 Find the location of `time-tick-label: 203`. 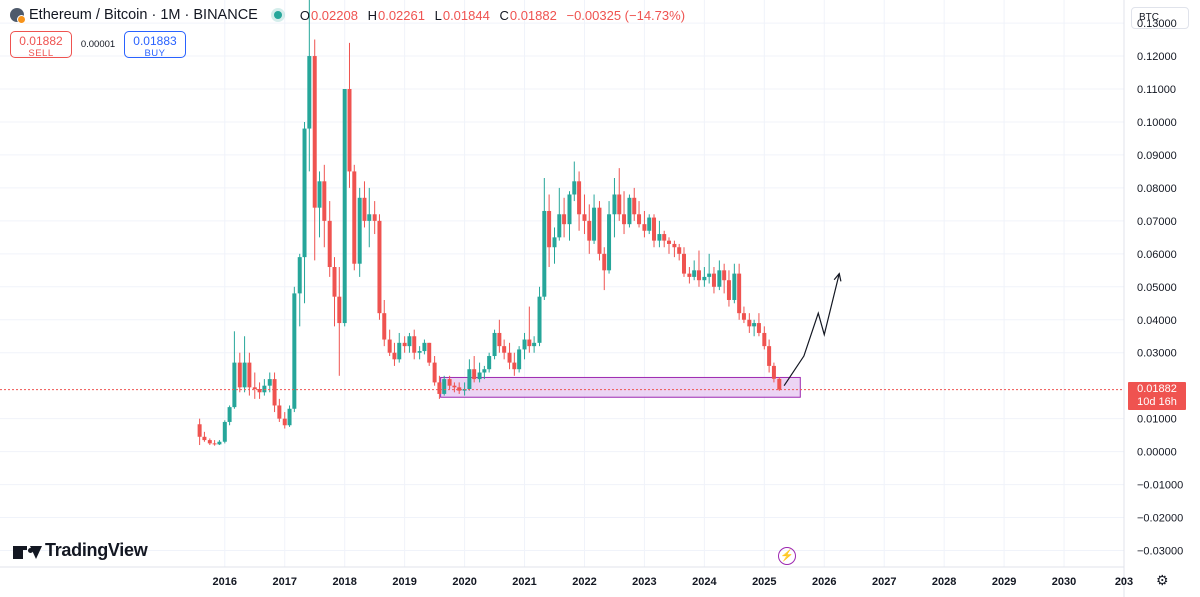

time-tick-label: 203 is located at coordinates (1124, 582).